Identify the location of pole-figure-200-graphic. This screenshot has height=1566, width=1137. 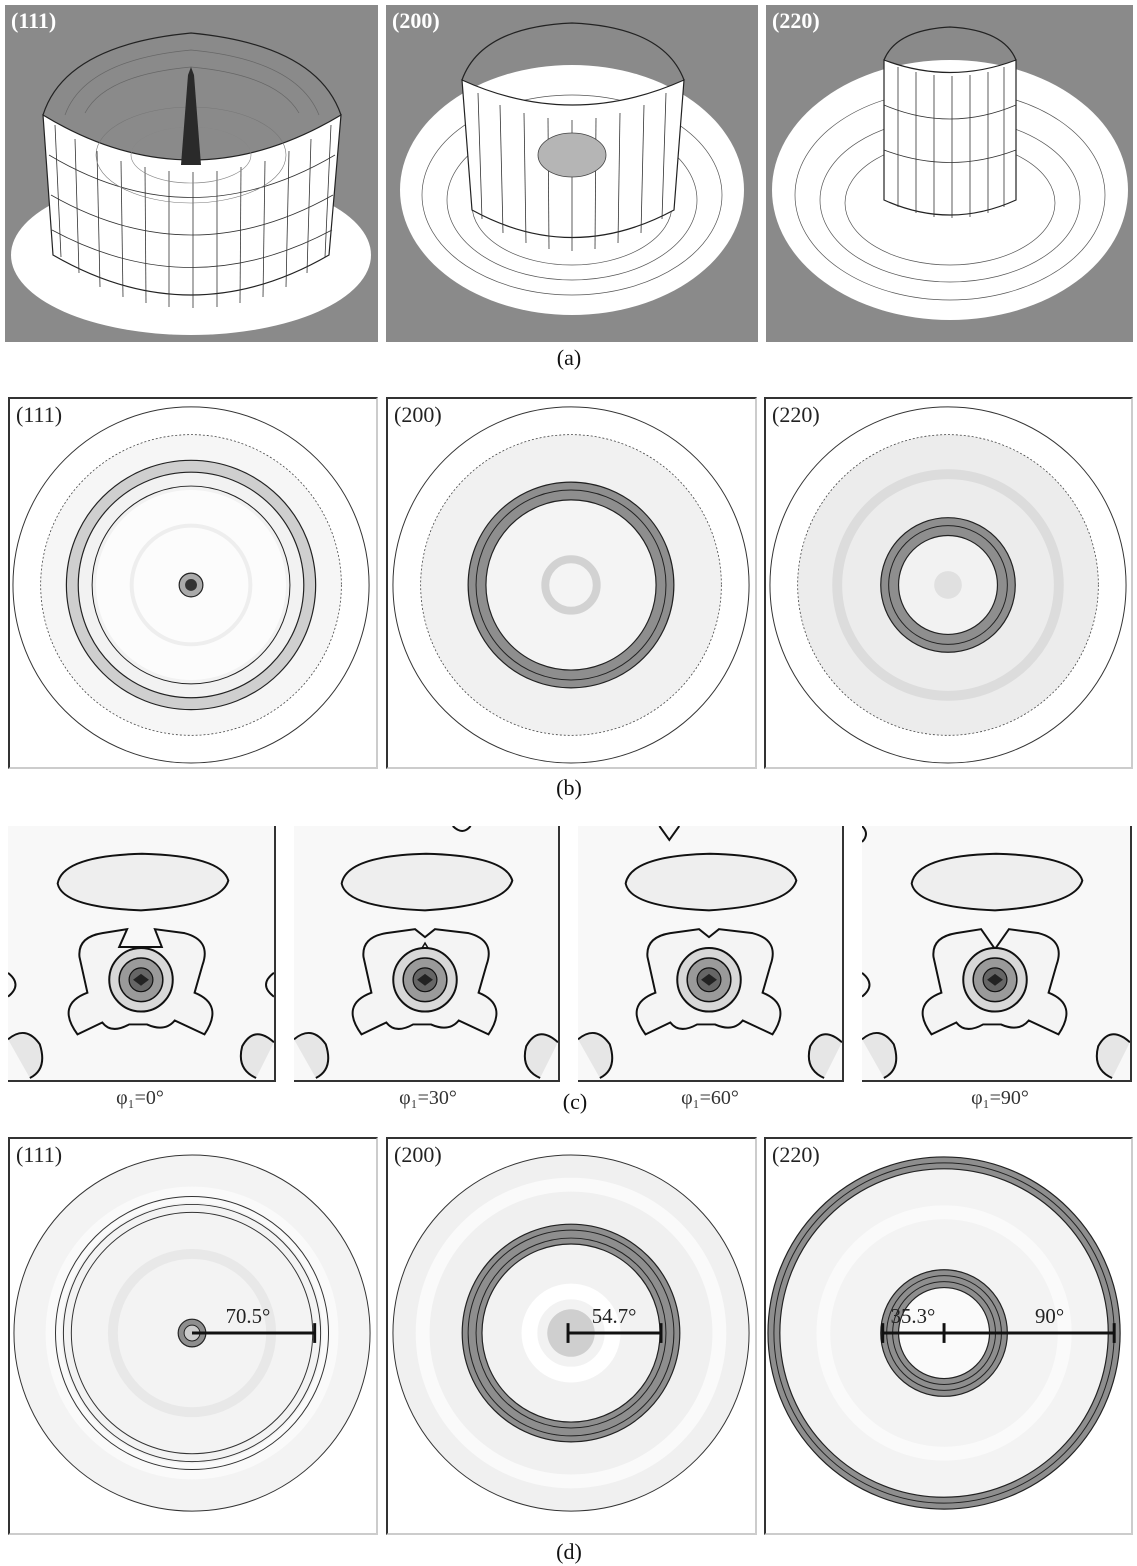
(571, 585).